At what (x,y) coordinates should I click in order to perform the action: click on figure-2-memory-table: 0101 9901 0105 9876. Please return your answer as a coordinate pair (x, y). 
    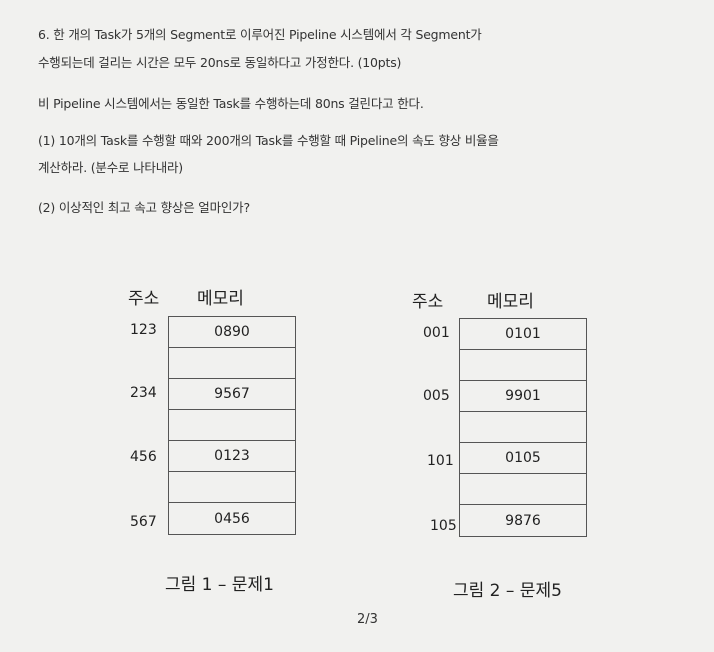
    Looking at the image, I should click on (523, 427).